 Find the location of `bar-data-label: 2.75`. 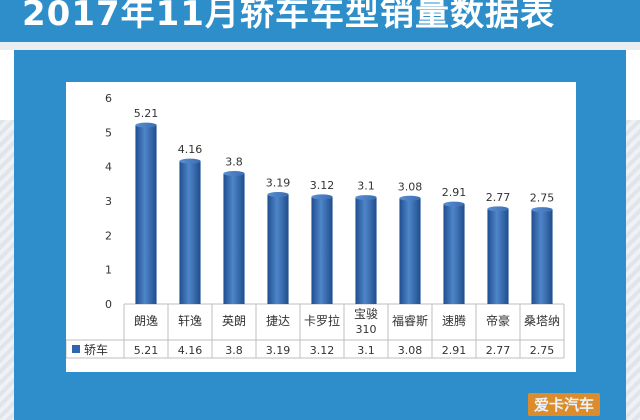

bar-data-label: 2.75 is located at coordinates (542, 198).